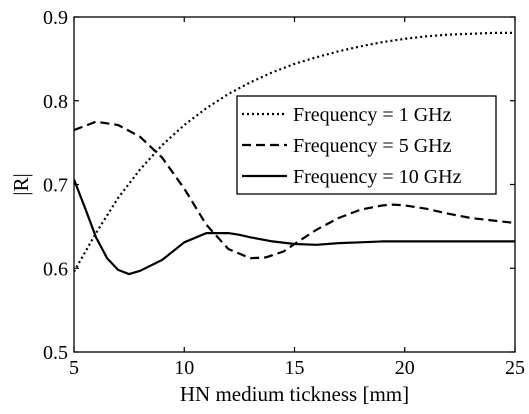  Describe the element at coordinates (372, 146) in the screenshot. I see `legend-label-2: Frequency = 5 GHz` at that location.